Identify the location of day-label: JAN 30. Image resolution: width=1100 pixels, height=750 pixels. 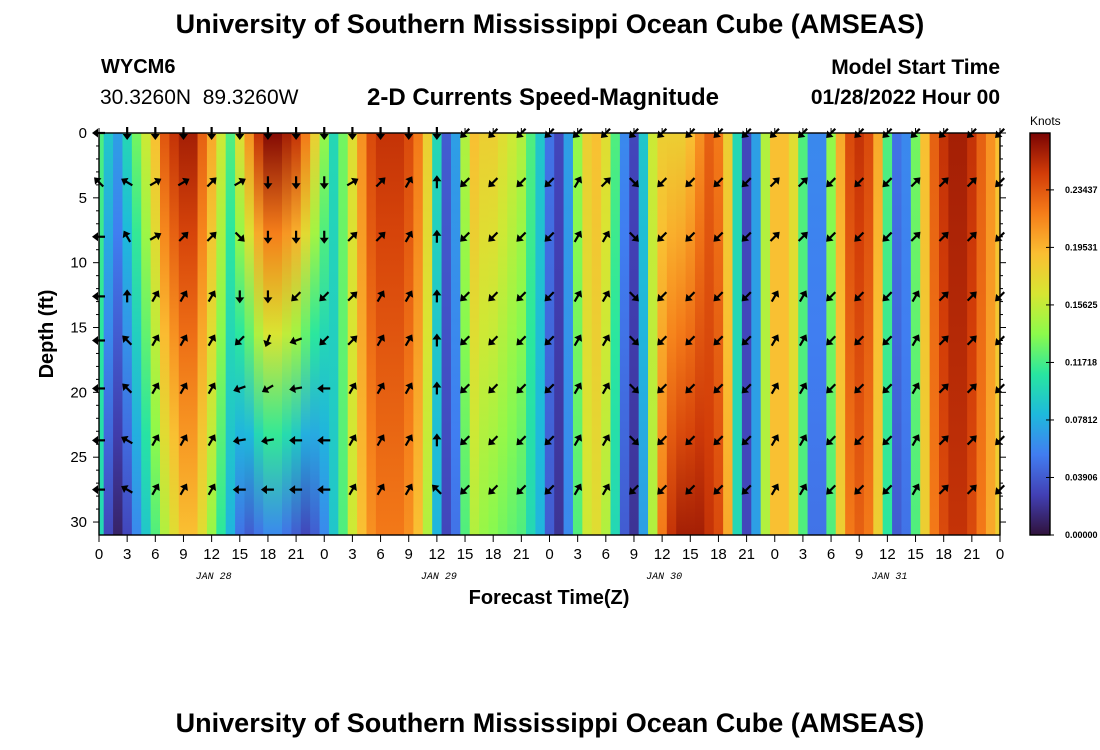
(664, 577).